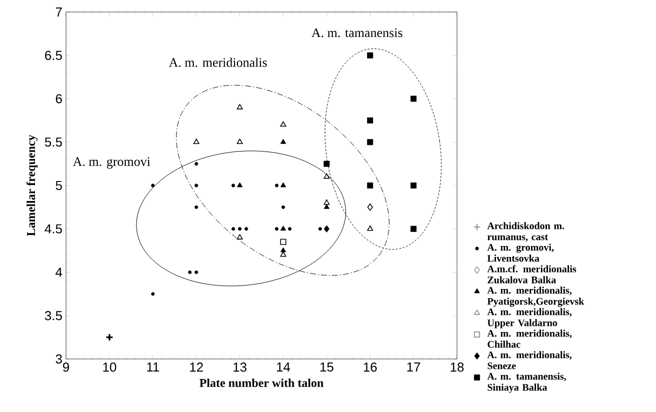 This screenshot has height=412, width=656. What do you see at coordinates (53, 55) in the screenshot?
I see `y-tick-label: 6.5` at bounding box center [53, 55].